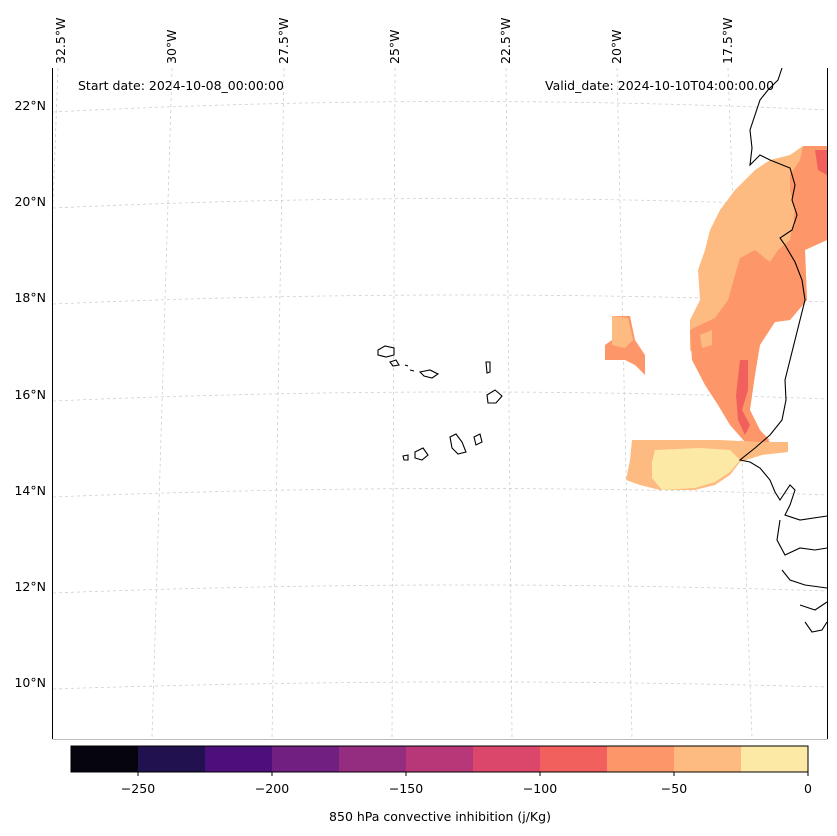  Describe the element at coordinates (171, 46) in the screenshot. I see `lon-label-30w: 30°W` at that location.